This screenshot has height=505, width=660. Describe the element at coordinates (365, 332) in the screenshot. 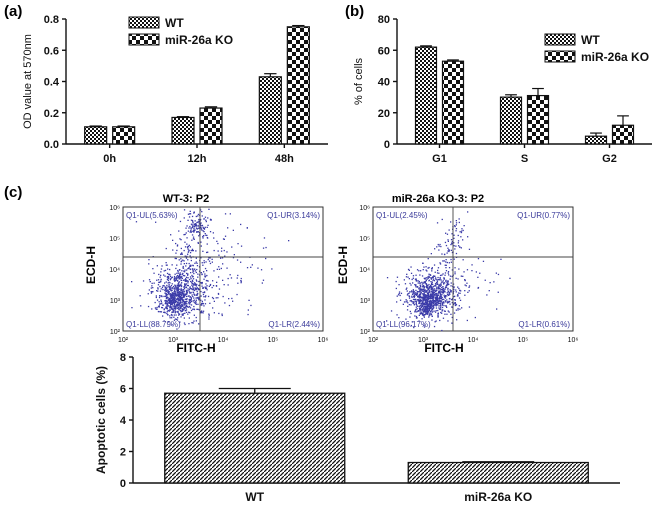

I see `flow-ko-y-tick-label: 10²` at that location.